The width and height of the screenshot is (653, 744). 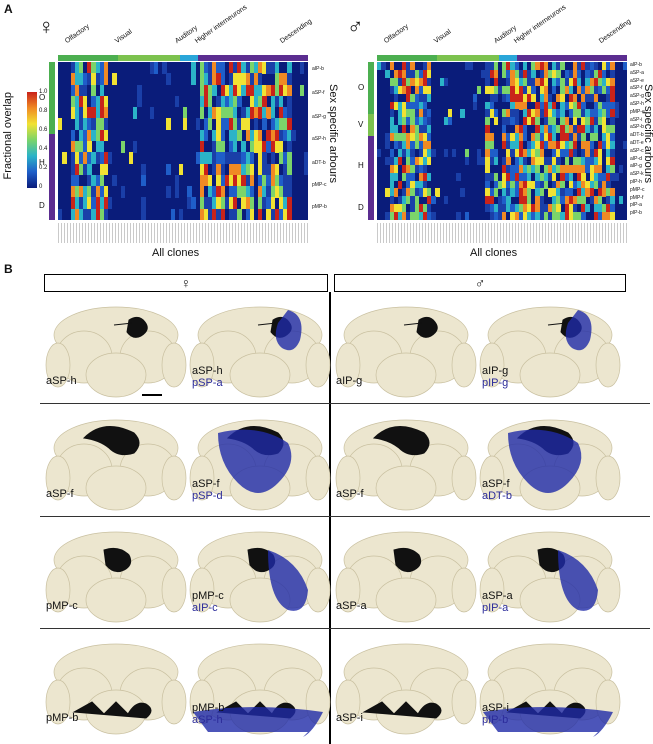 I want to click on brain-panel: aSP-h, so click(x=115, y=348).